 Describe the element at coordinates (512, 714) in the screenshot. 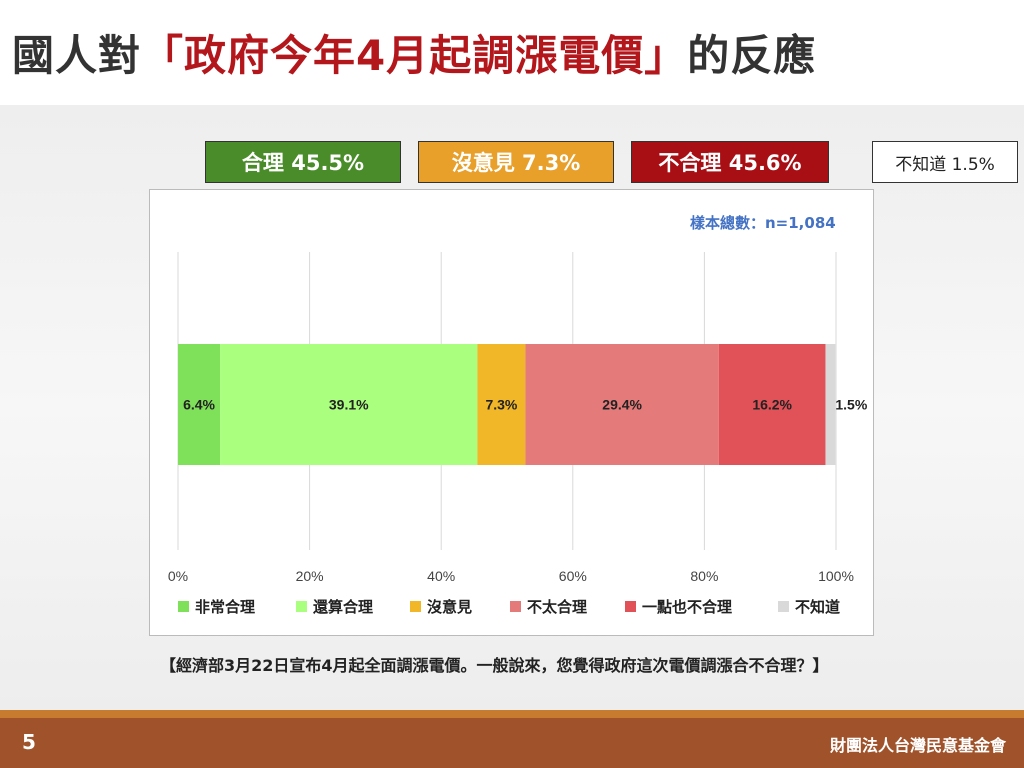

I see `footer-stripe` at that location.